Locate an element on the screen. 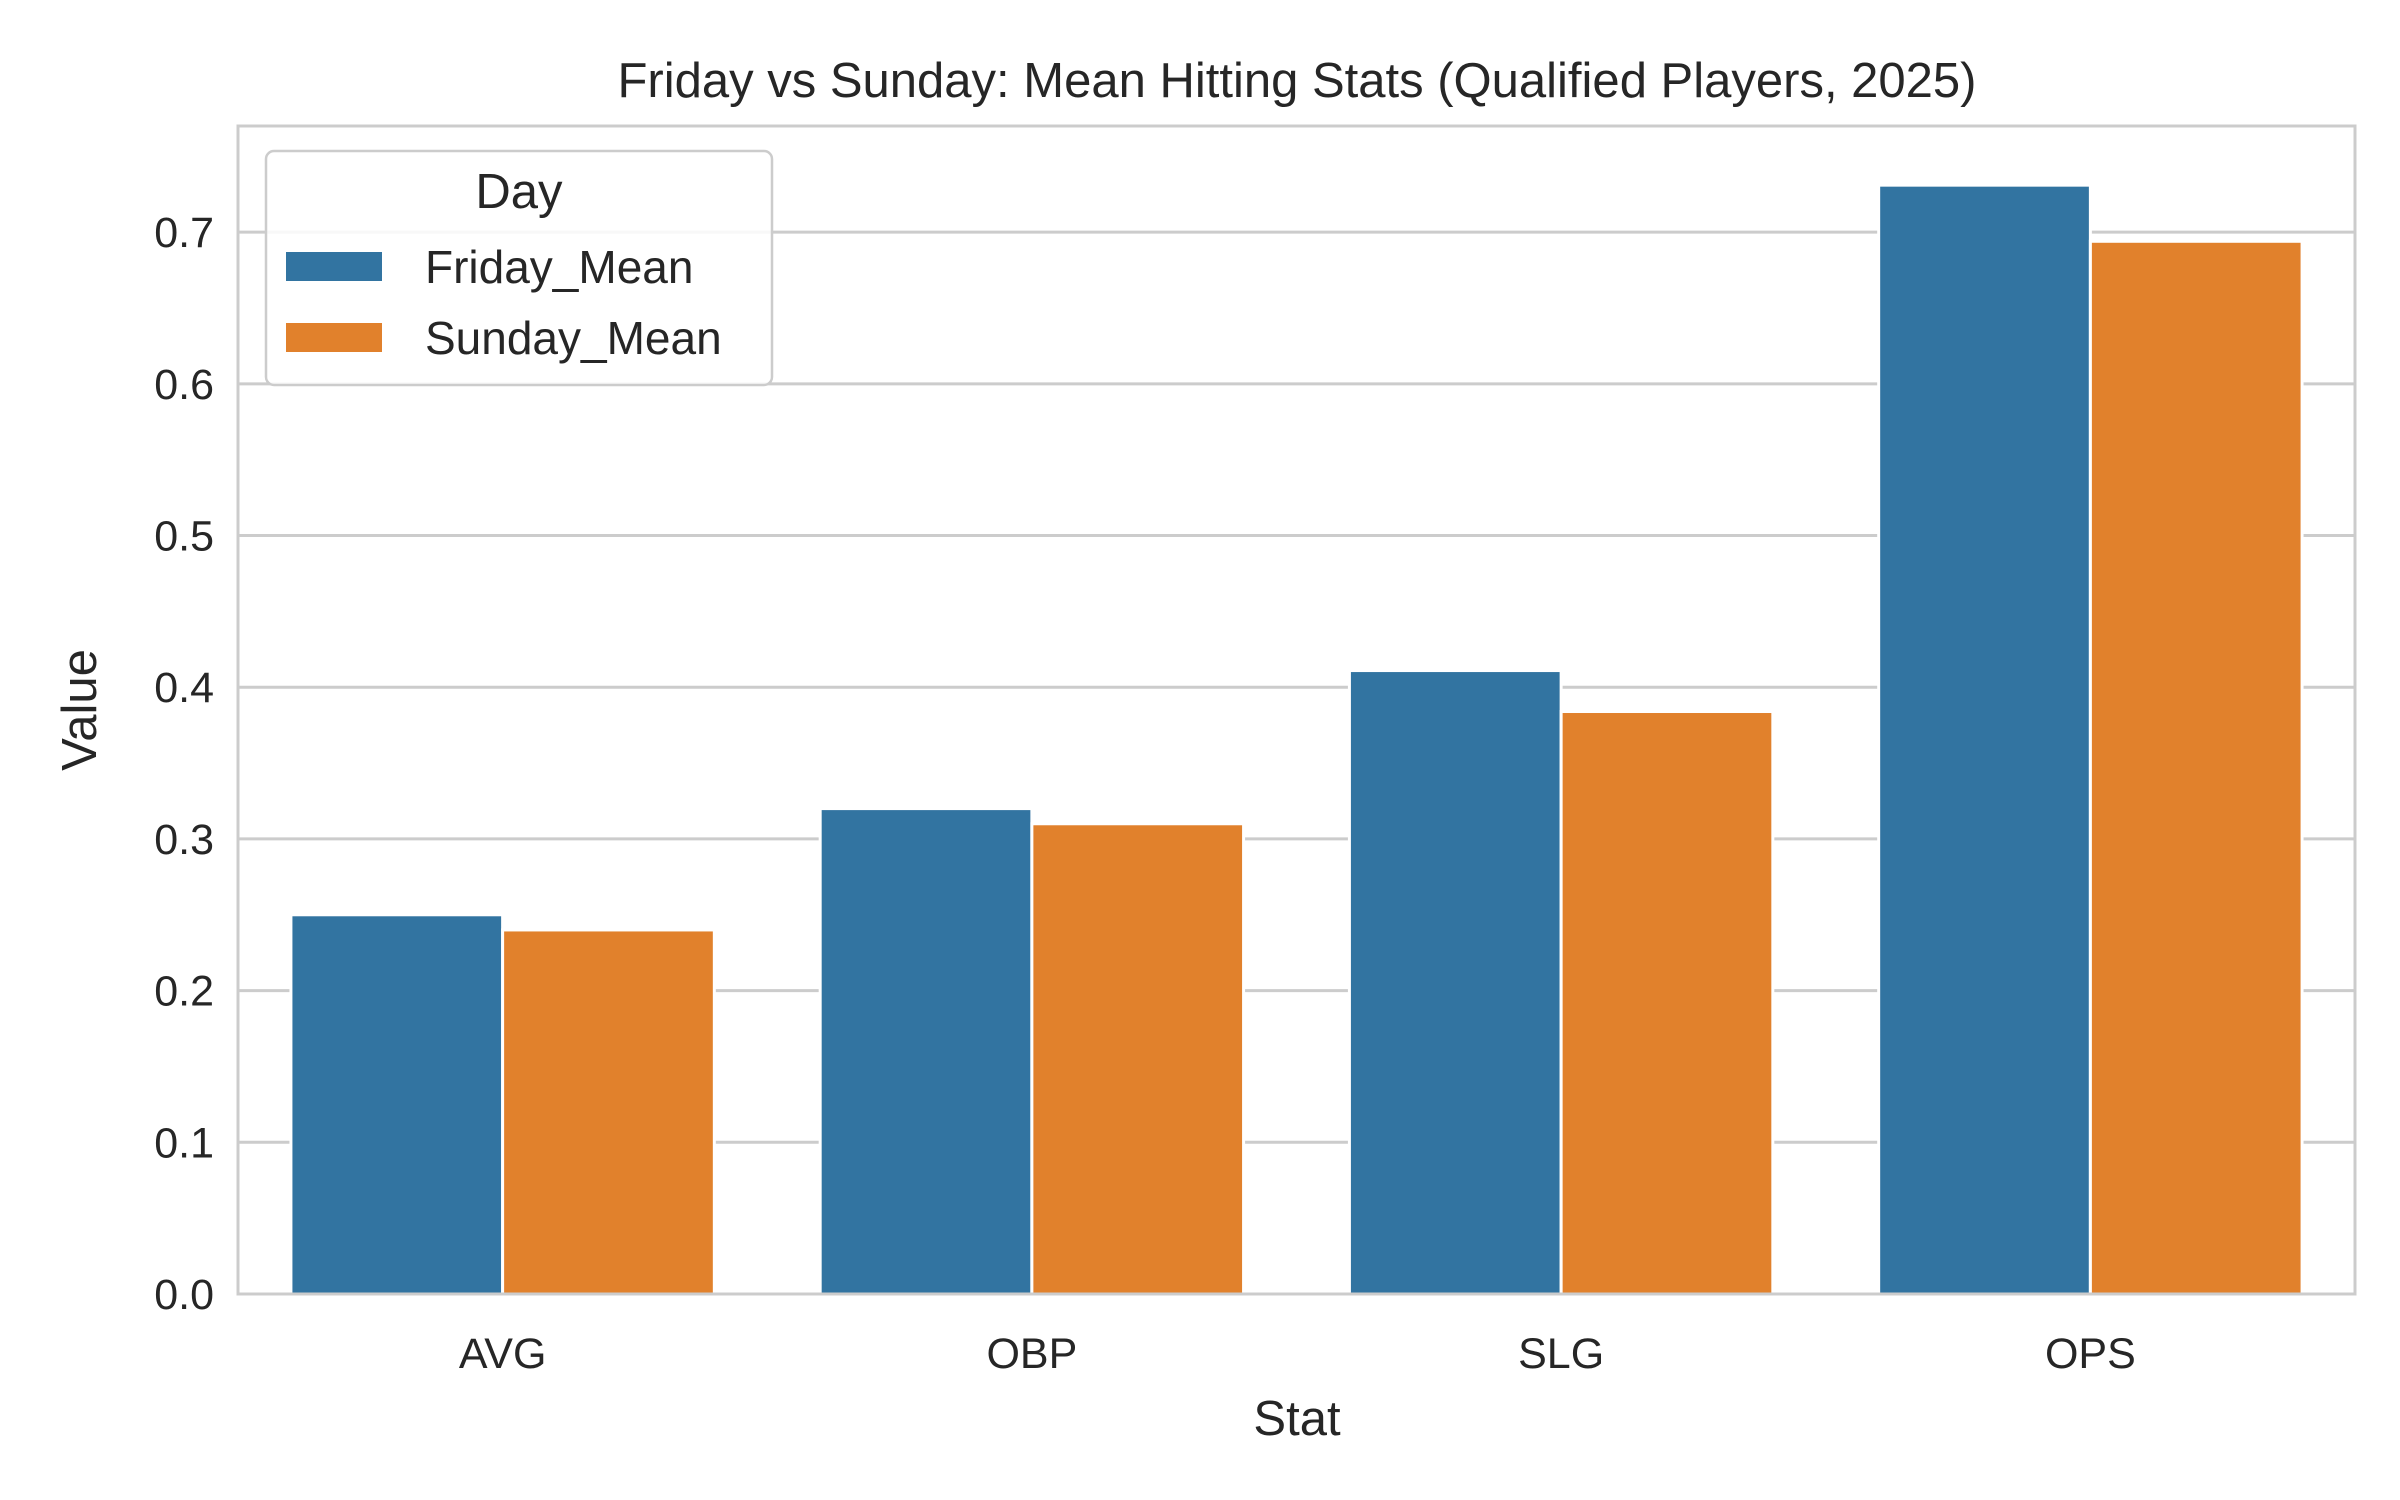  y-tick-label: 0.5 is located at coordinates (184, 537).